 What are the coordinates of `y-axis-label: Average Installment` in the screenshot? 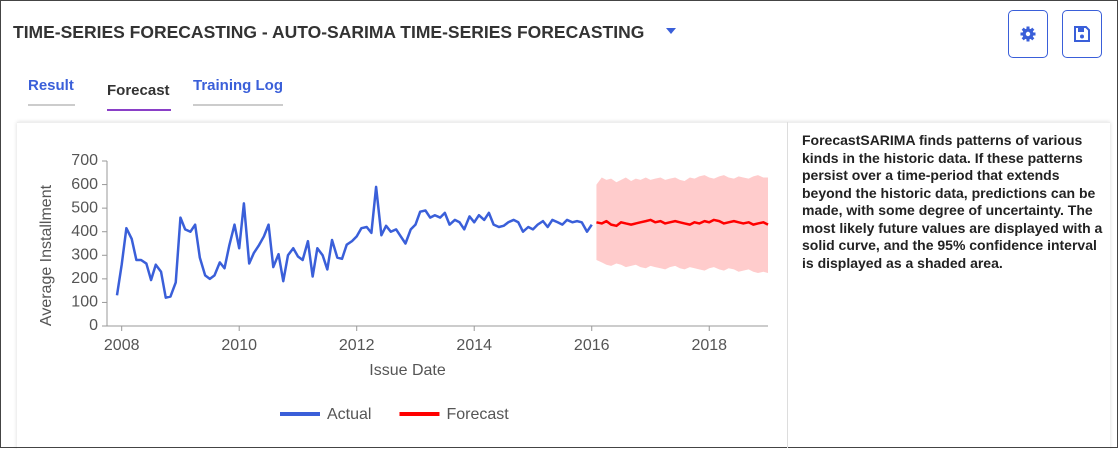 It's located at (46, 255).